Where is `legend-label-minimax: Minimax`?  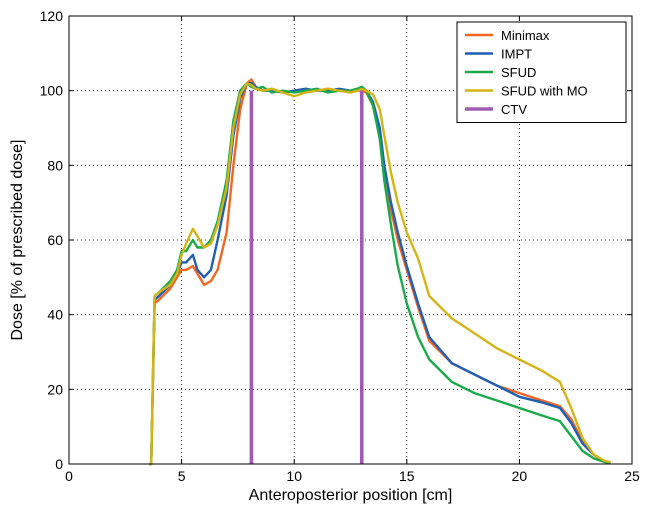 legend-label-minimax: Minimax is located at coordinates (525, 35).